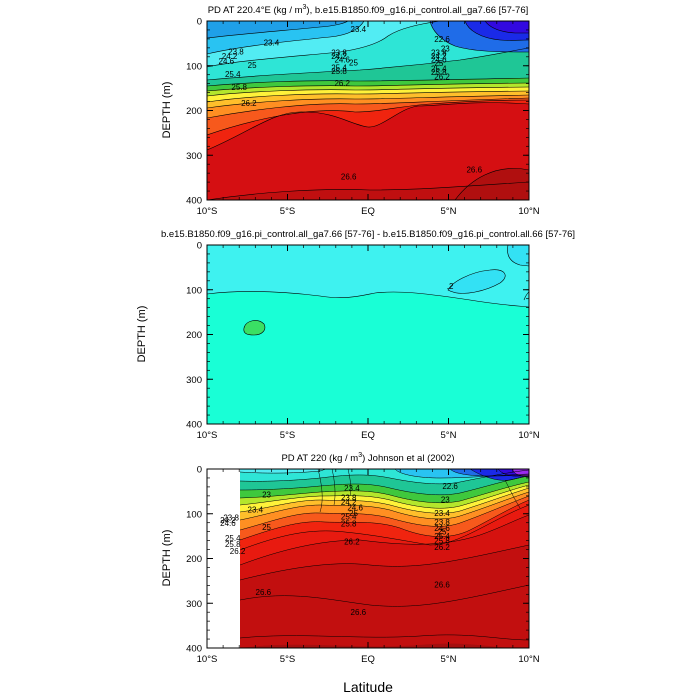 The width and height of the screenshot is (700, 700). Describe the element at coordinates (450, 486) in the screenshot. I see `contour-label: 22.6` at that location.